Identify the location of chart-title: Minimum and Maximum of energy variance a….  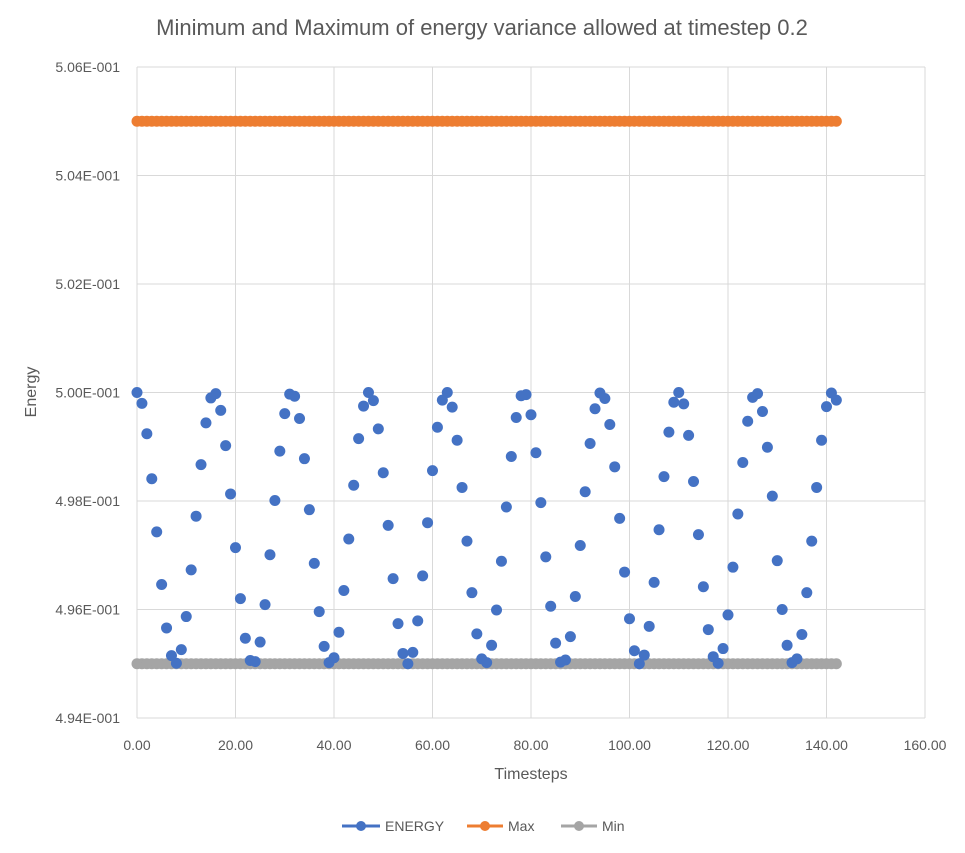
(482, 27).